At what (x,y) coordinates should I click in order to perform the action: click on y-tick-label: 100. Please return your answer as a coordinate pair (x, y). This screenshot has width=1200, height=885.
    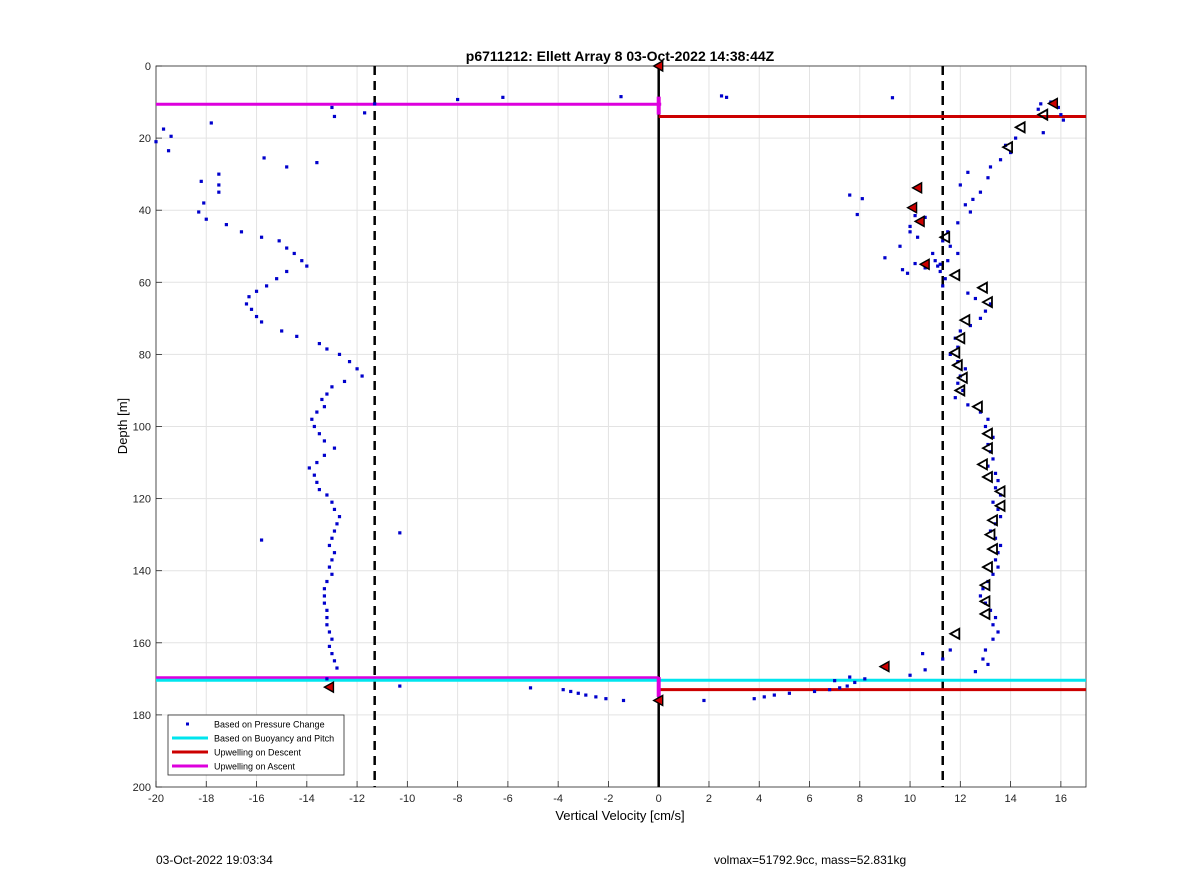
    Looking at the image, I should click on (142, 428).